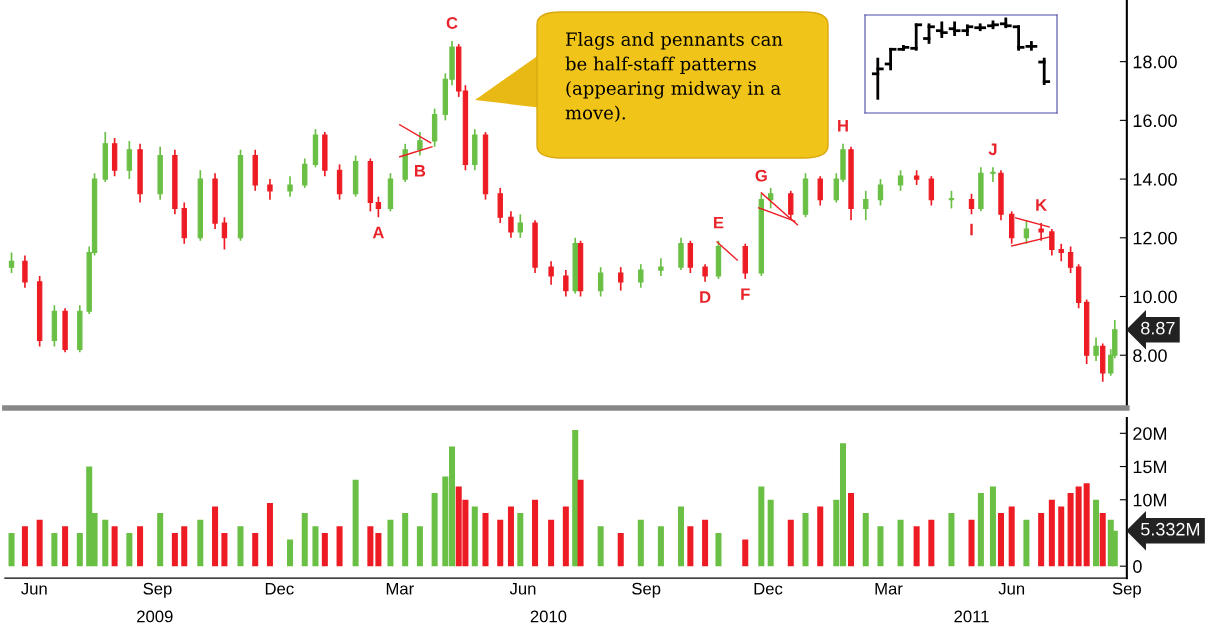  I want to click on y-tick-label: 18.00, so click(1155, 62).